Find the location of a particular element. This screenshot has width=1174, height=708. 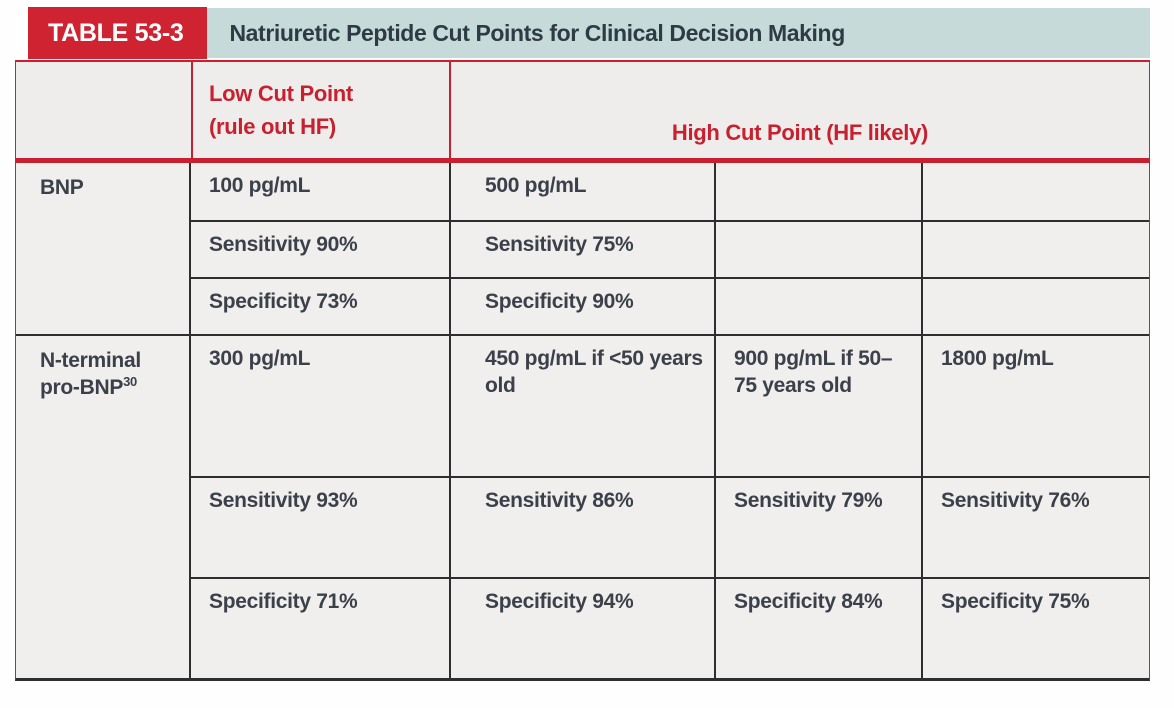

red-divider-rule is located at coordinates (582, 160).